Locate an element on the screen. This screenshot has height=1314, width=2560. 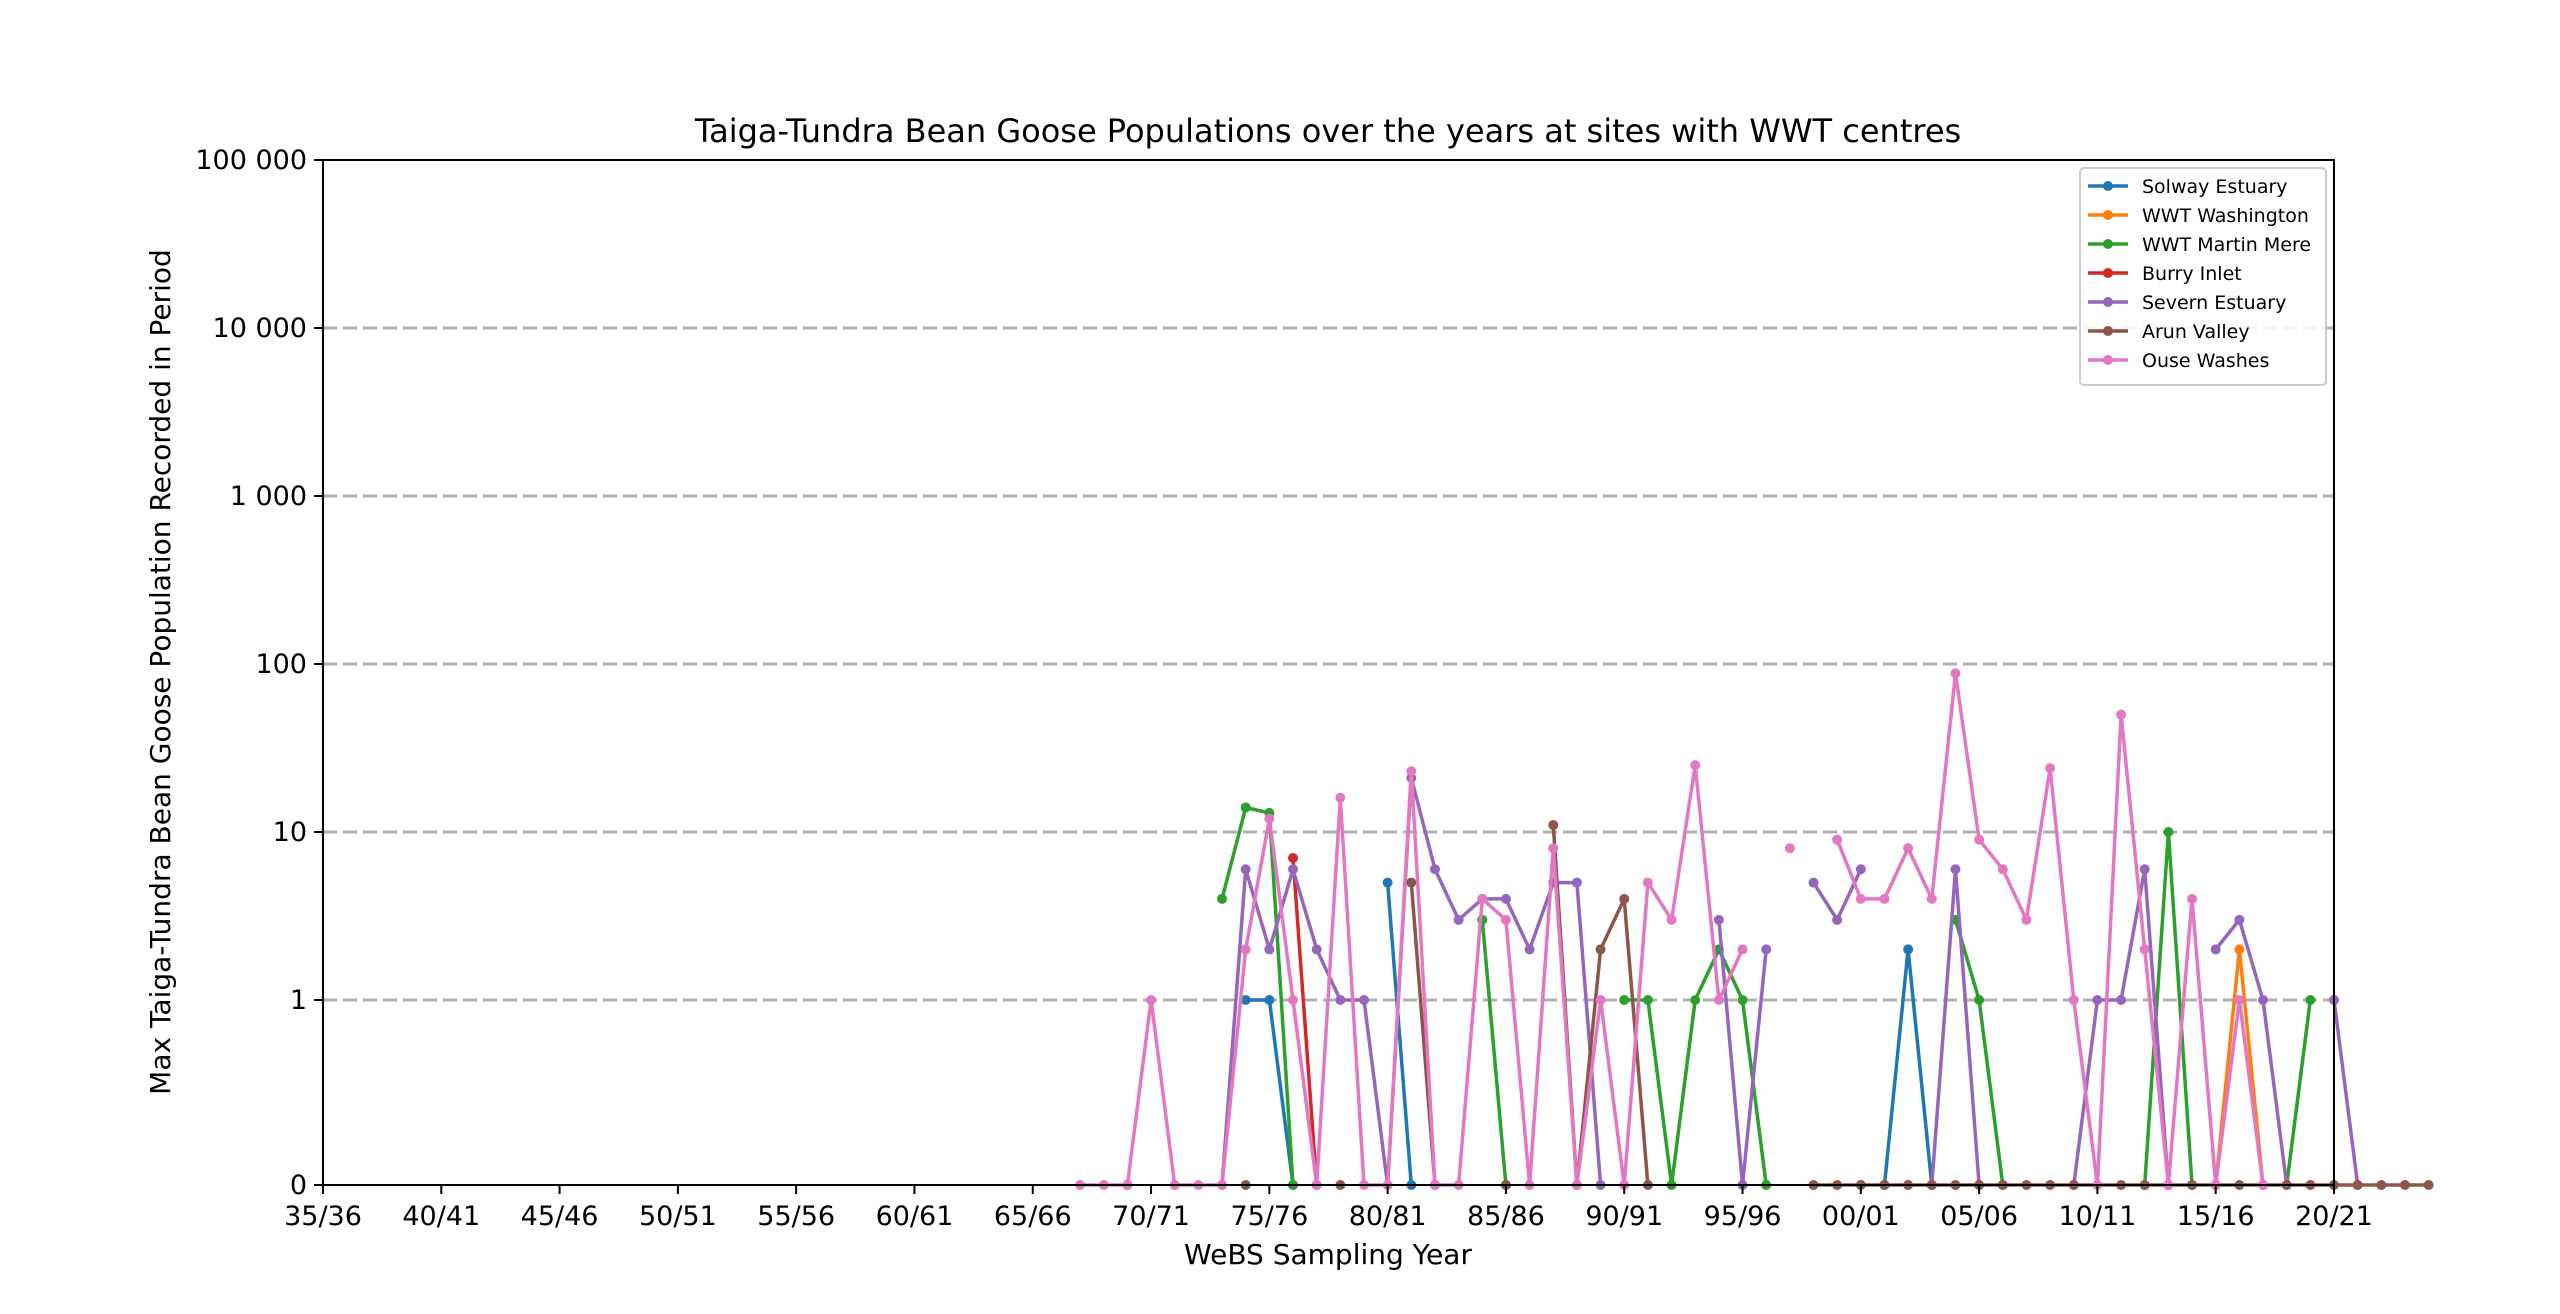
legend-box is located at coordinates (2203, 276).